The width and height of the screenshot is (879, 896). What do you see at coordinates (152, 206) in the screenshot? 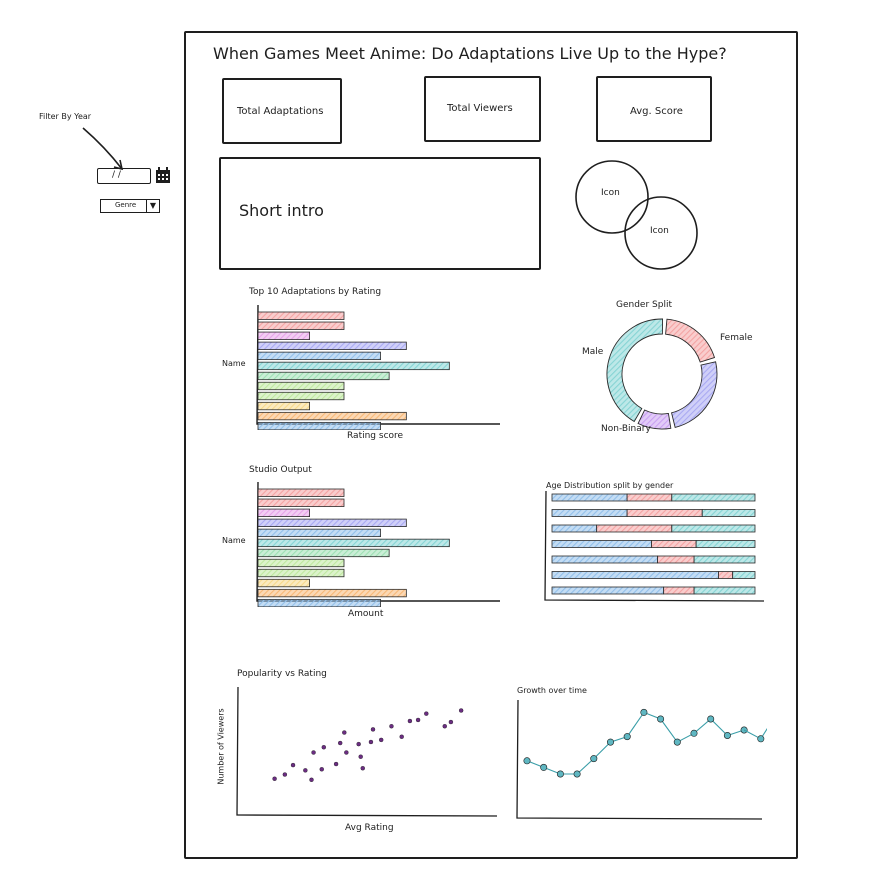
I see `dropdown-arrow-icon: ▼` at bounding box center [152, 206].